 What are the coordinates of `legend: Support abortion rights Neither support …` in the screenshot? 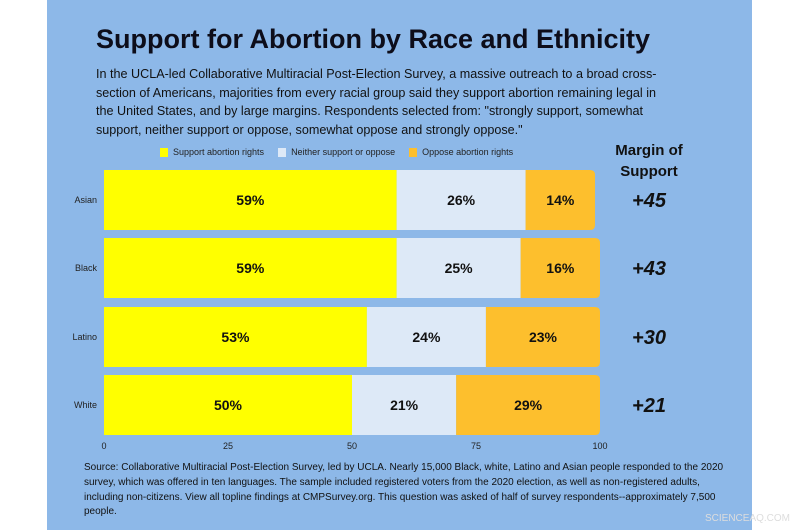 It's located at (336, 152).